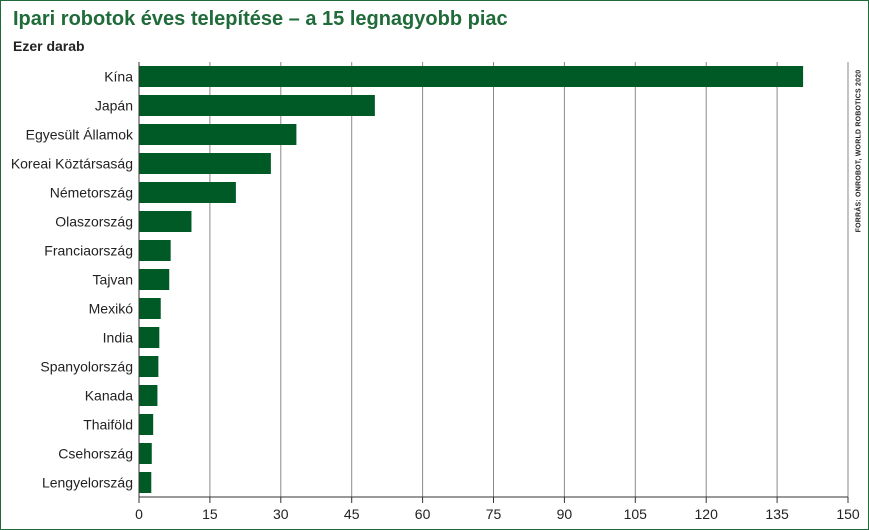 The width and height of the screenshot is (869, 530). Describe the element at coordinates (494, 514) in the screenshot. I see `x-tick-label: 75` at that location.